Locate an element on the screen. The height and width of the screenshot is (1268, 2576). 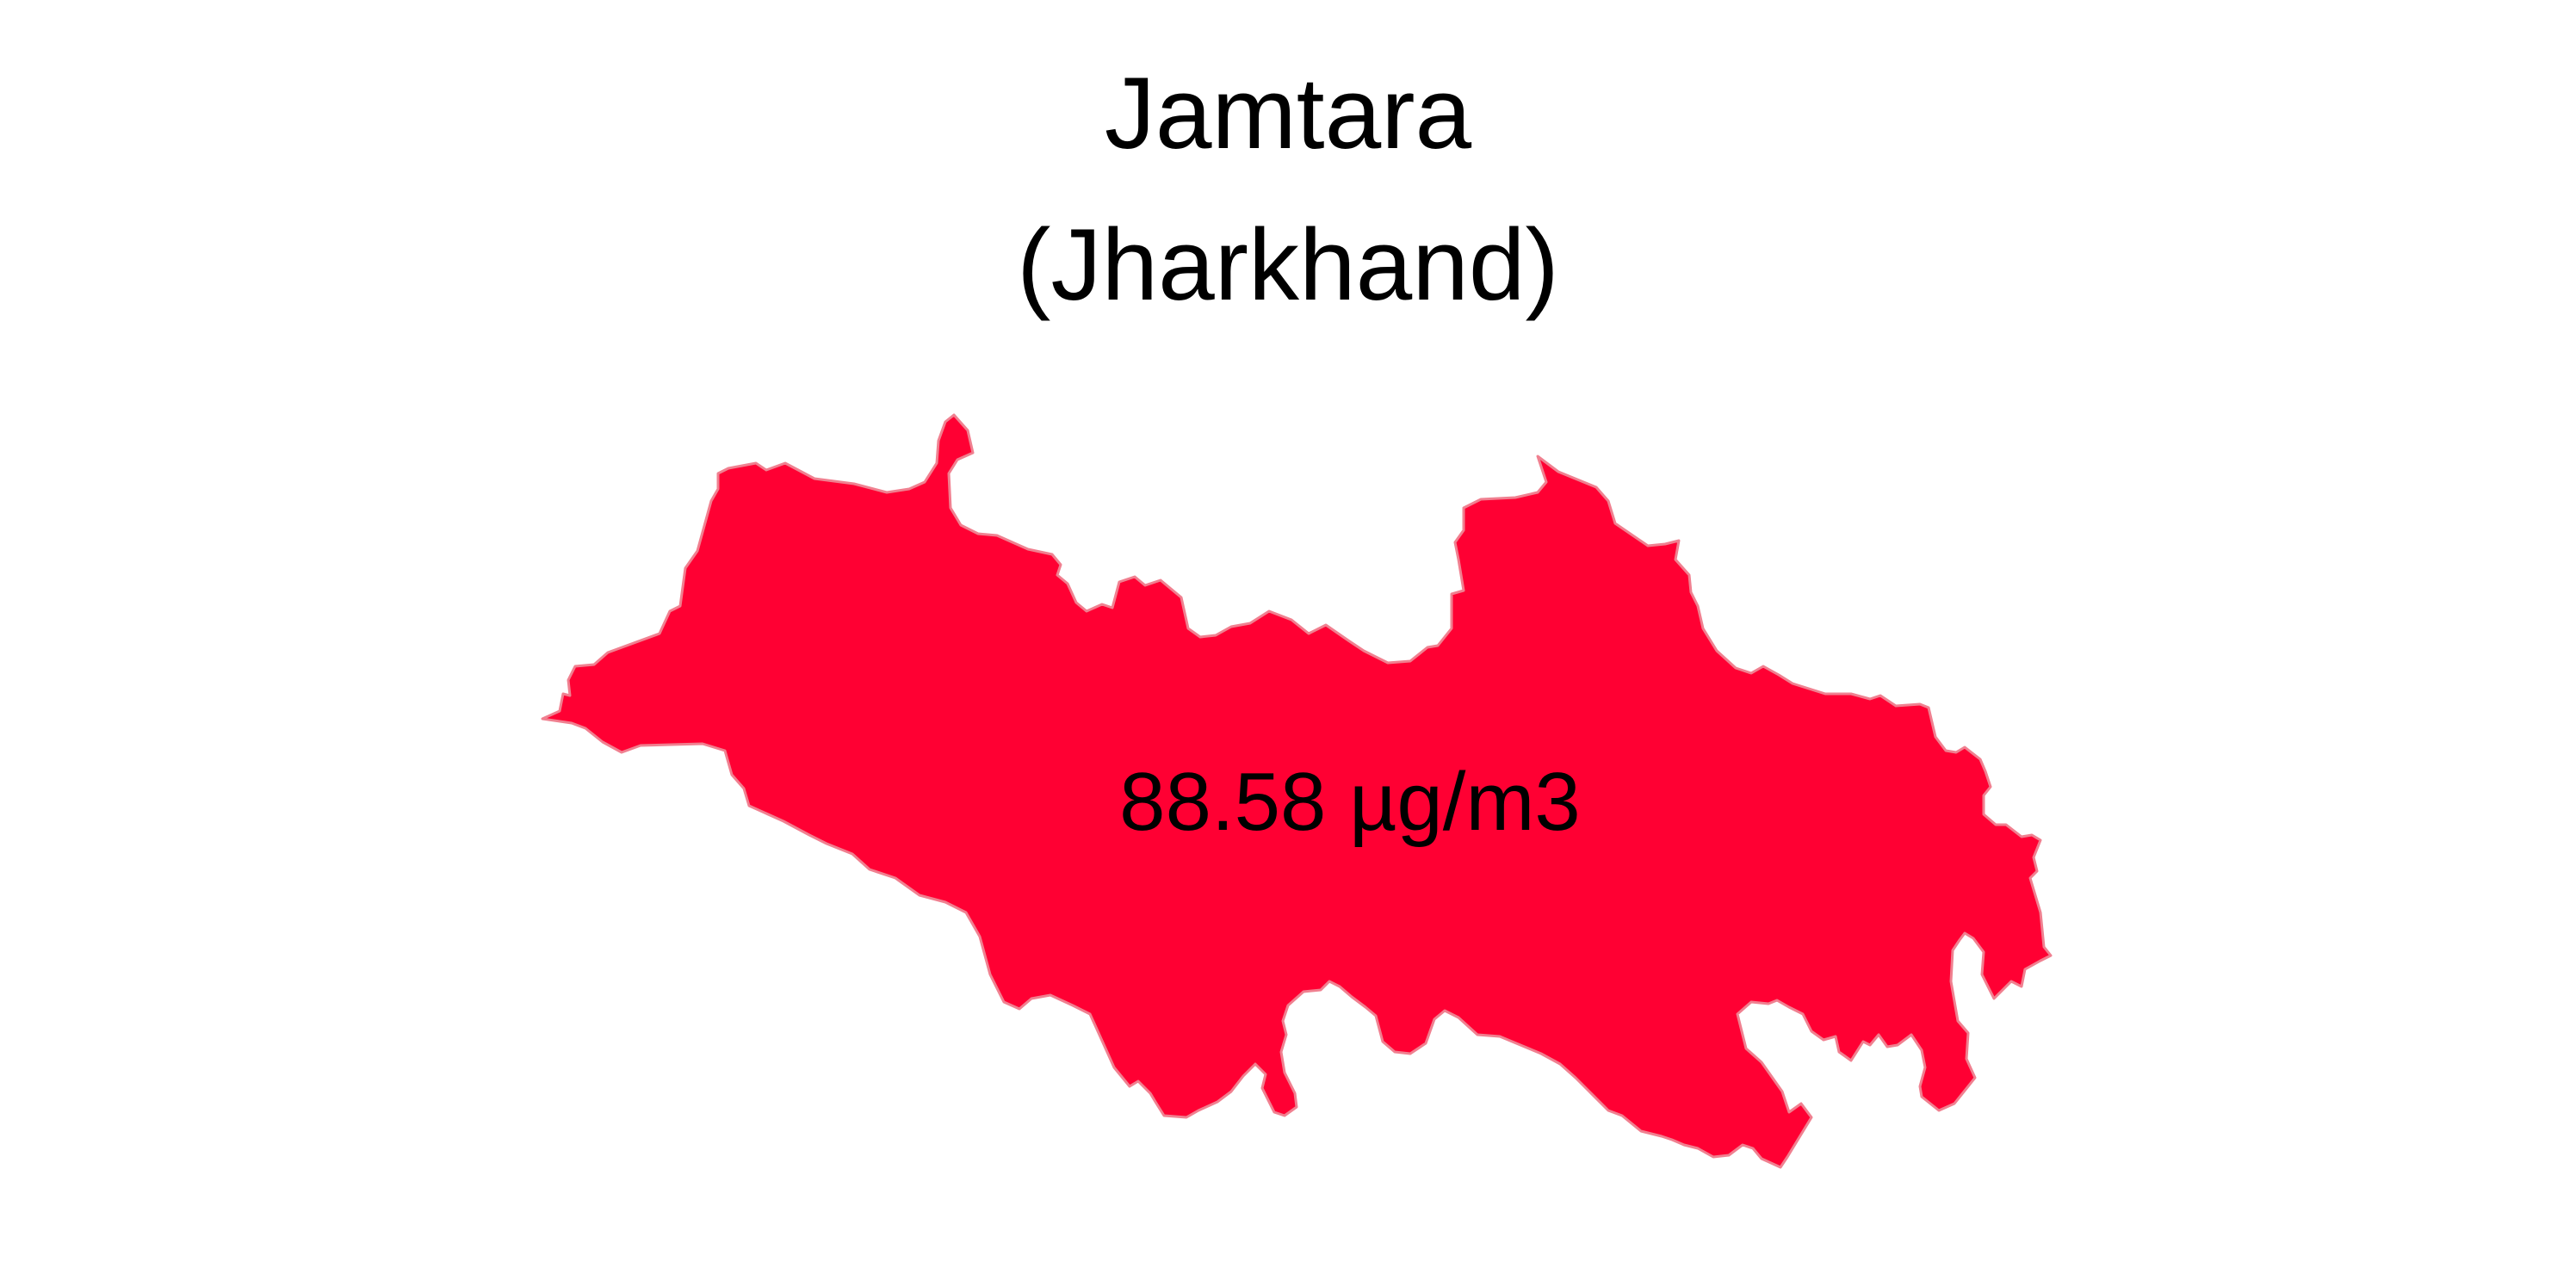
district-name: Jamtara is located at coordinates (1288, 113).